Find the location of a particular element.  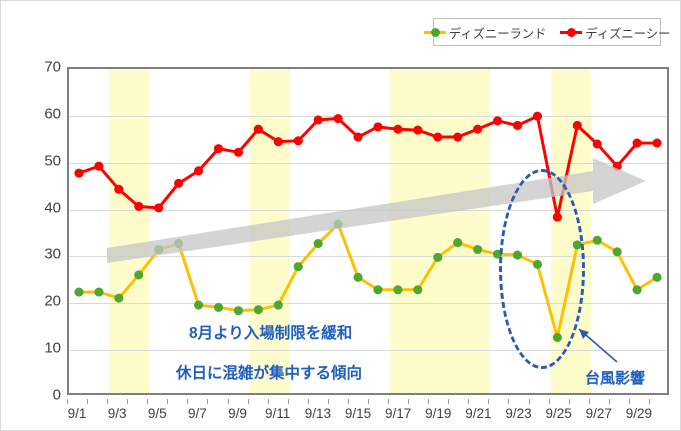

y-tick-label: 70 is located at coordinates (52, 67).